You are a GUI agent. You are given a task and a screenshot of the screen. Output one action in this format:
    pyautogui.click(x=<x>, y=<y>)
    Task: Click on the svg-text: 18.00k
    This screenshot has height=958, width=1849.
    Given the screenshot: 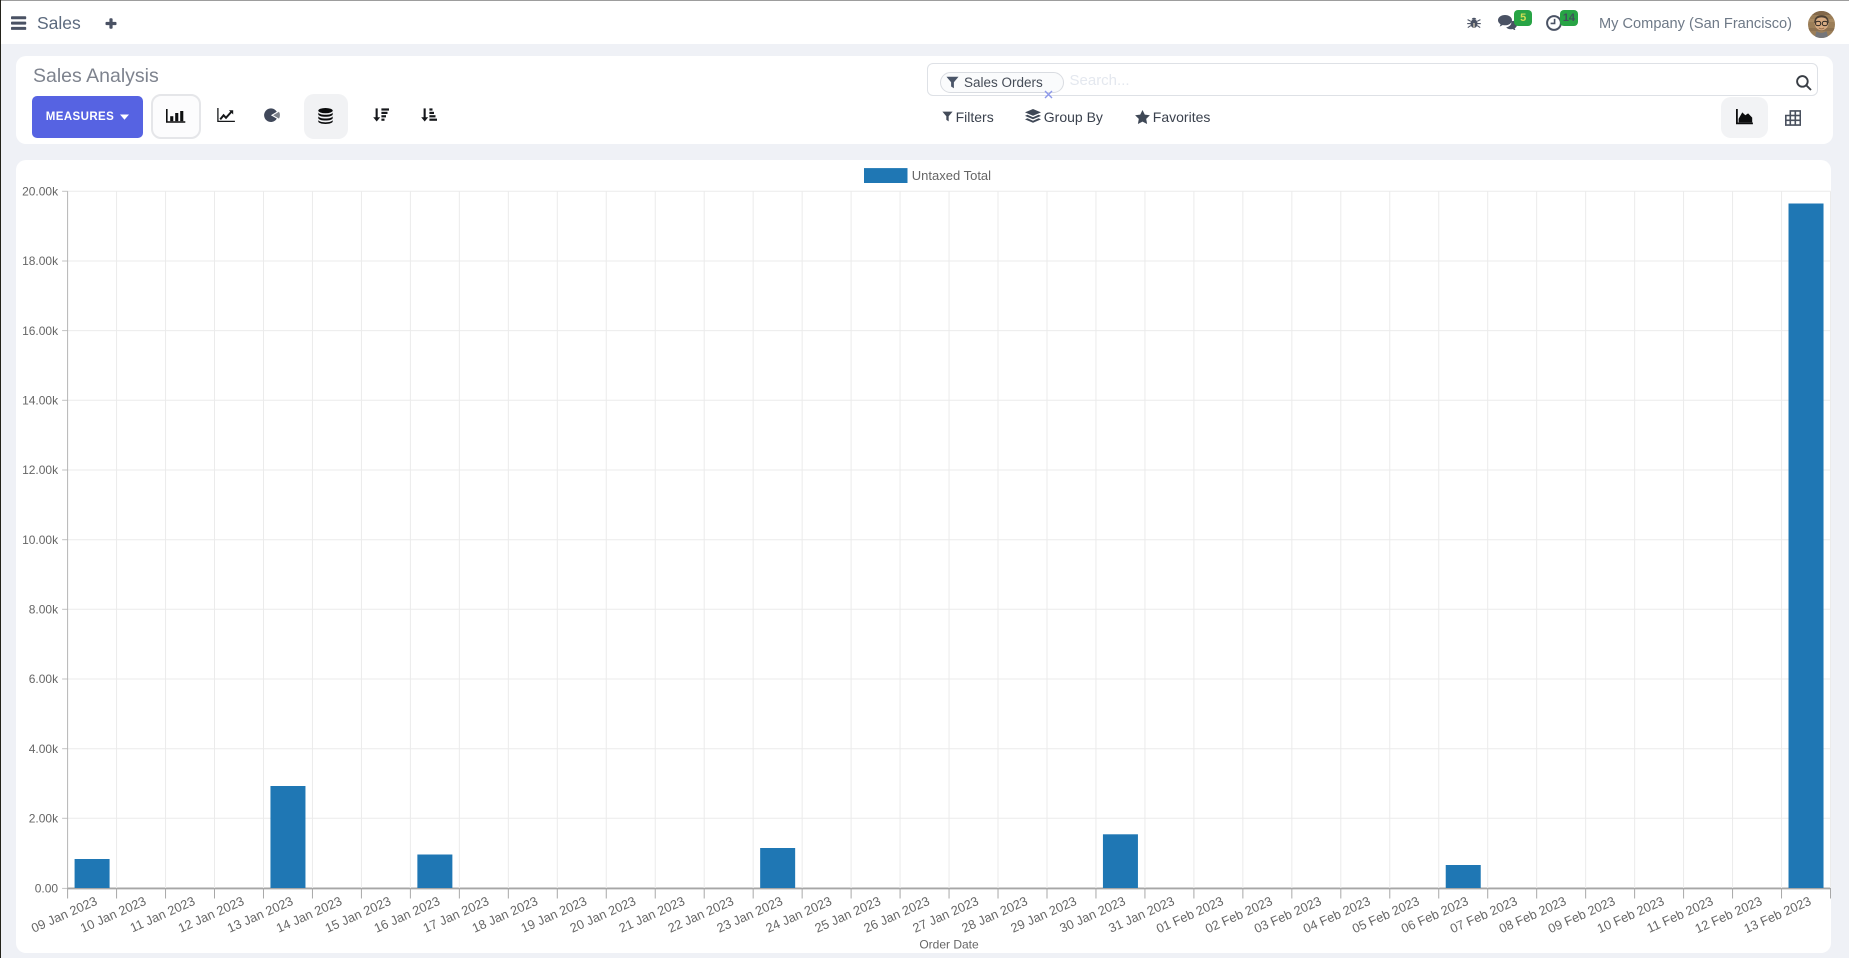 What is the action you would take?
    pyautogui.click(x=40, y=261)
    